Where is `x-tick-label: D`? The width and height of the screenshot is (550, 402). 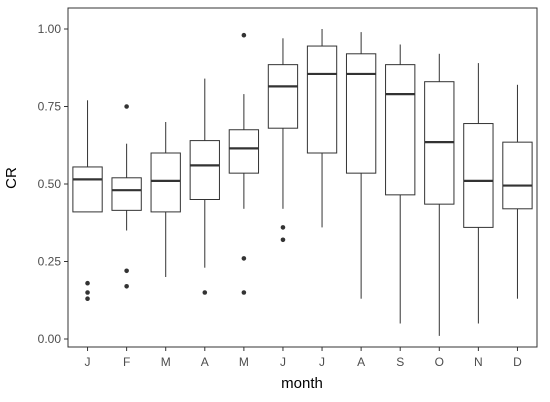 x-tick-label: D is located at coordinates (517, 362).